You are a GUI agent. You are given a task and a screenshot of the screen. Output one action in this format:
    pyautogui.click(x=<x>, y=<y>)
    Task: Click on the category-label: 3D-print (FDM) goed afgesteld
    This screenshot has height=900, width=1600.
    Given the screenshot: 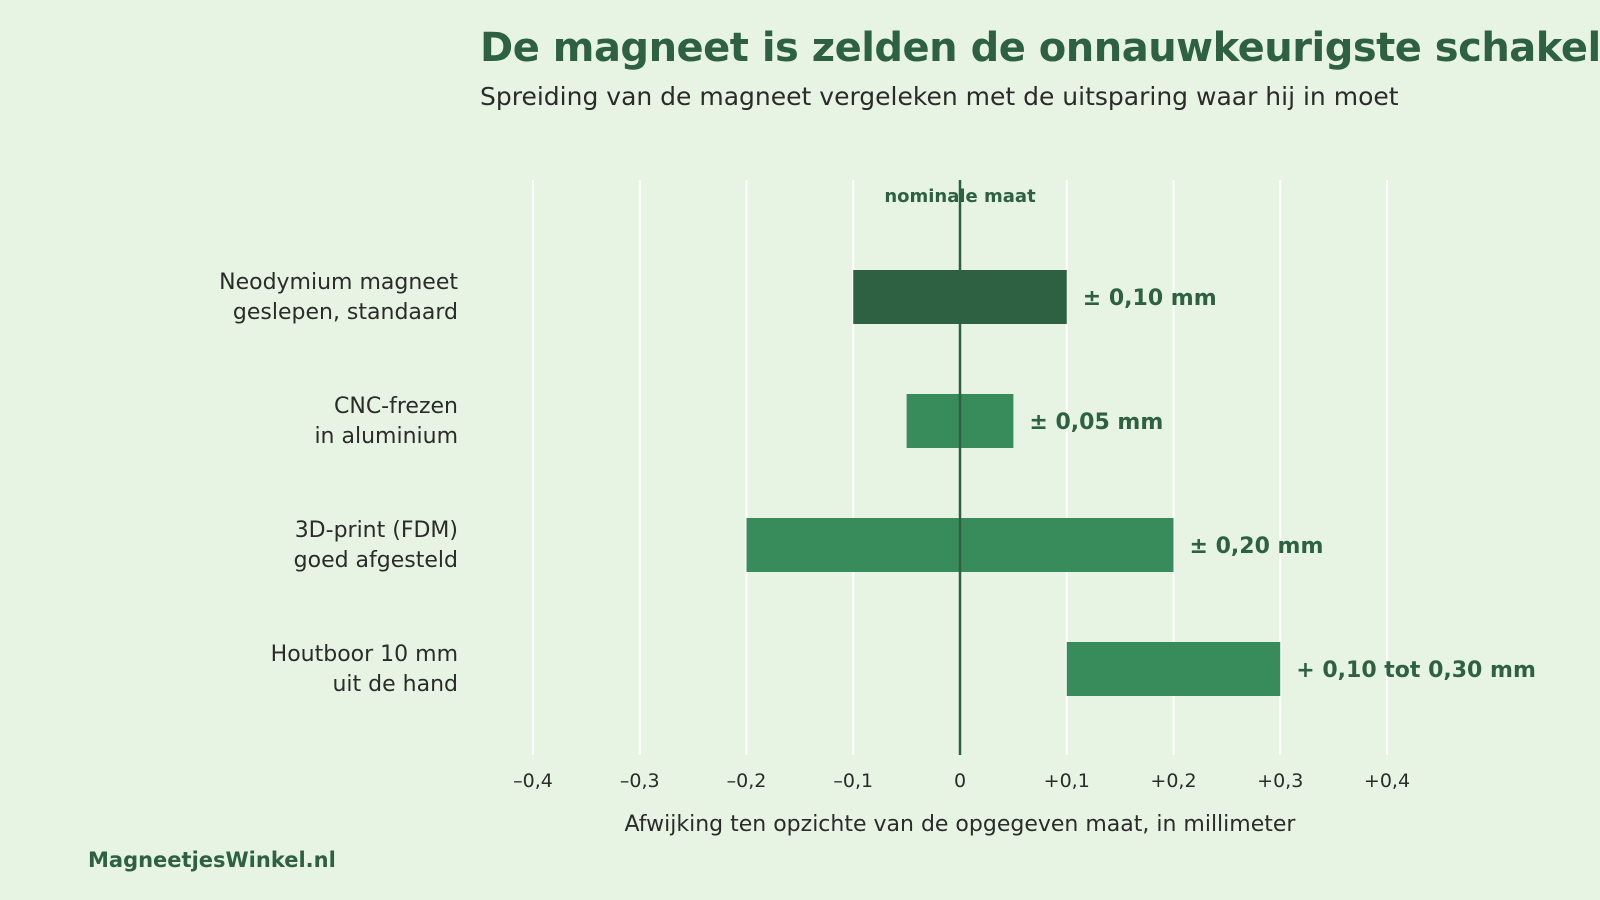 What is the action you would take?
    pyautogui.click(x=376, y=545)
    